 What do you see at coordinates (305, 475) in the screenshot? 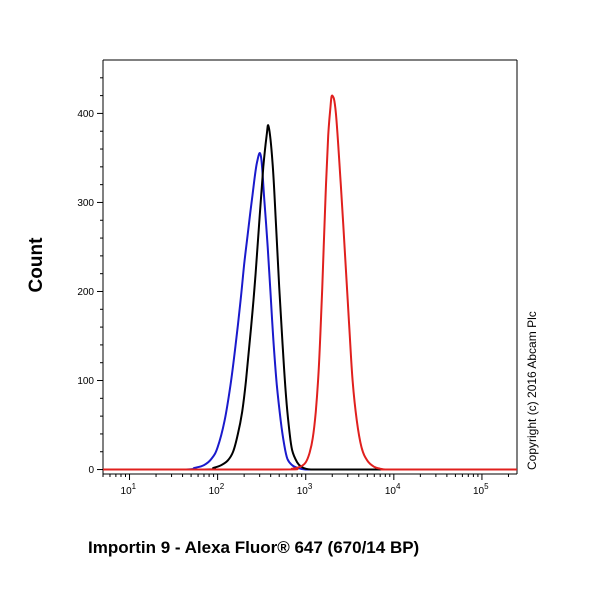
I see `x-minor-ticks` at bounding box center [305, 475].